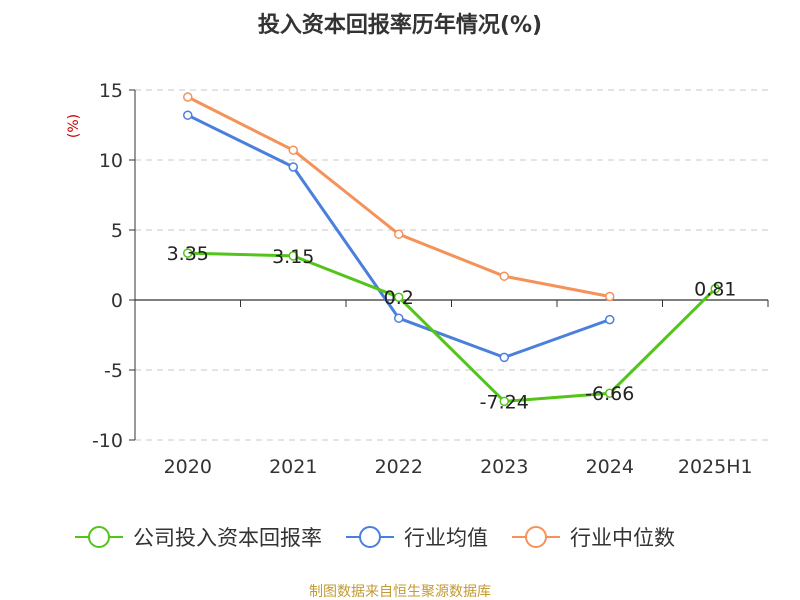 Image resolution: width=800 pixels, height=600 pixels. I want to click on y-tick-label: 15, so click(111, 91).